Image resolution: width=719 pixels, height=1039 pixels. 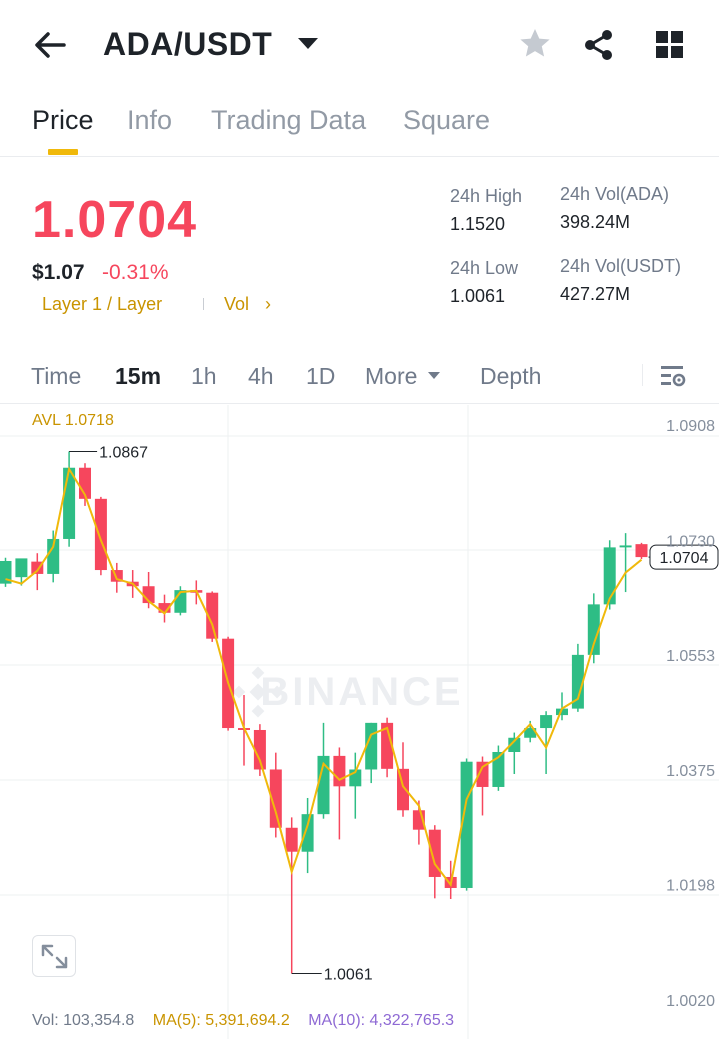 What do you see at coordinates (535, 44) in the screenshot?
I see `star-icon` at bounding box center [535, 44].